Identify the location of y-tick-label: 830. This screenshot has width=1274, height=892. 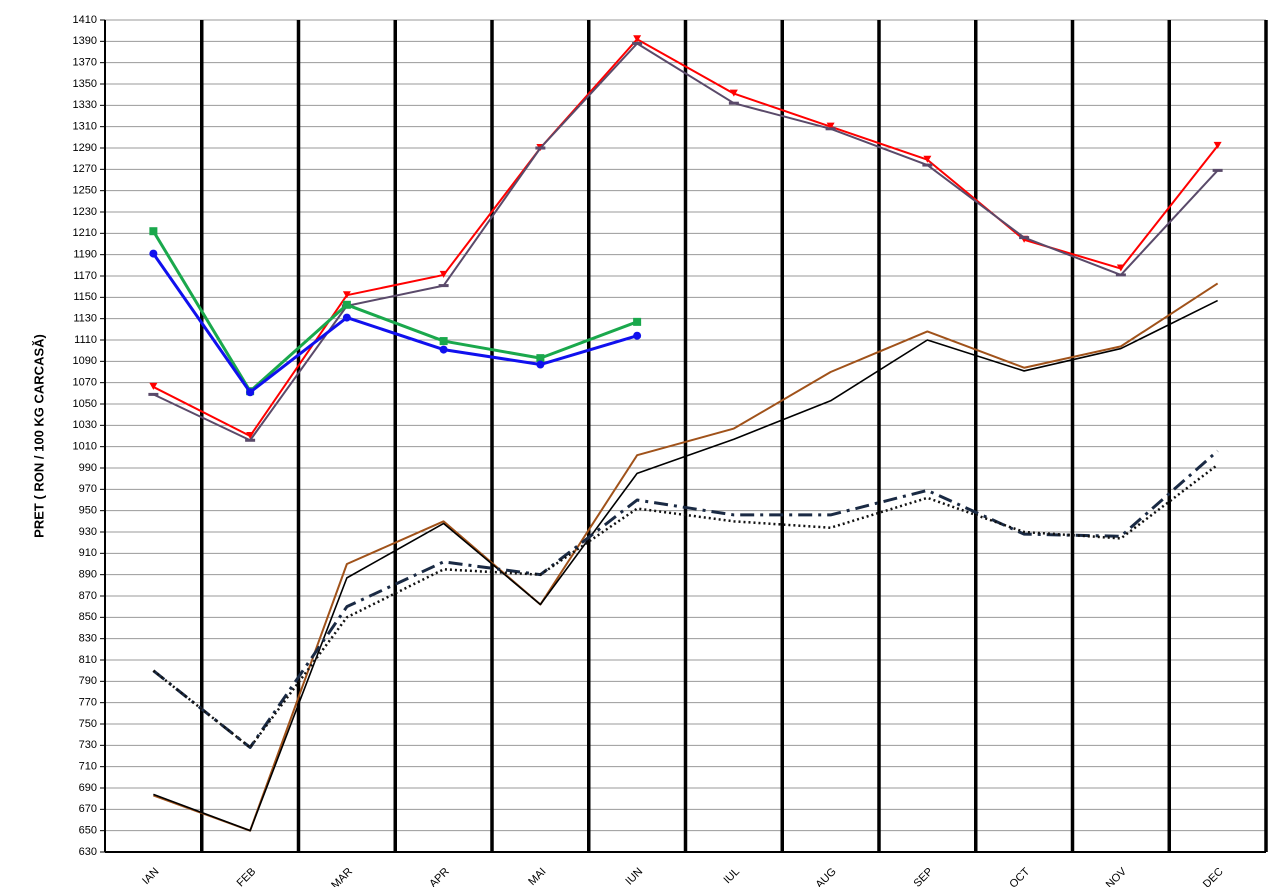
(88, 639).